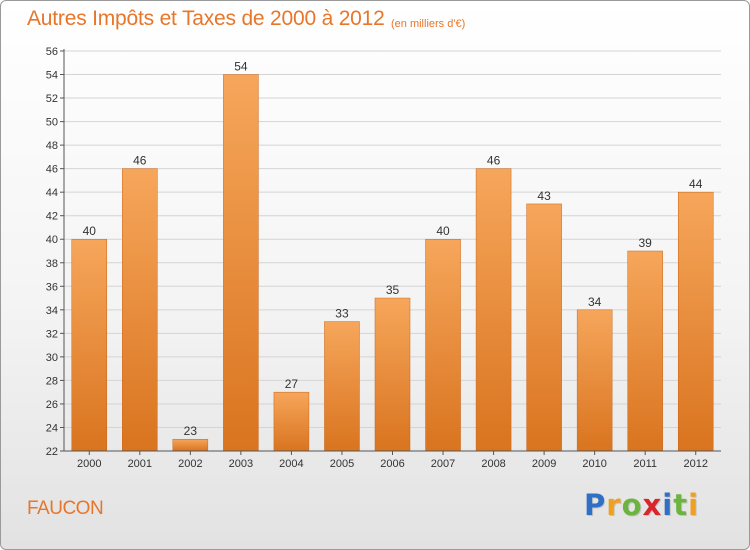  Describe the element at coordinates (342, 314) in the screenshot. I see `bar-value-label: 33` at that location.